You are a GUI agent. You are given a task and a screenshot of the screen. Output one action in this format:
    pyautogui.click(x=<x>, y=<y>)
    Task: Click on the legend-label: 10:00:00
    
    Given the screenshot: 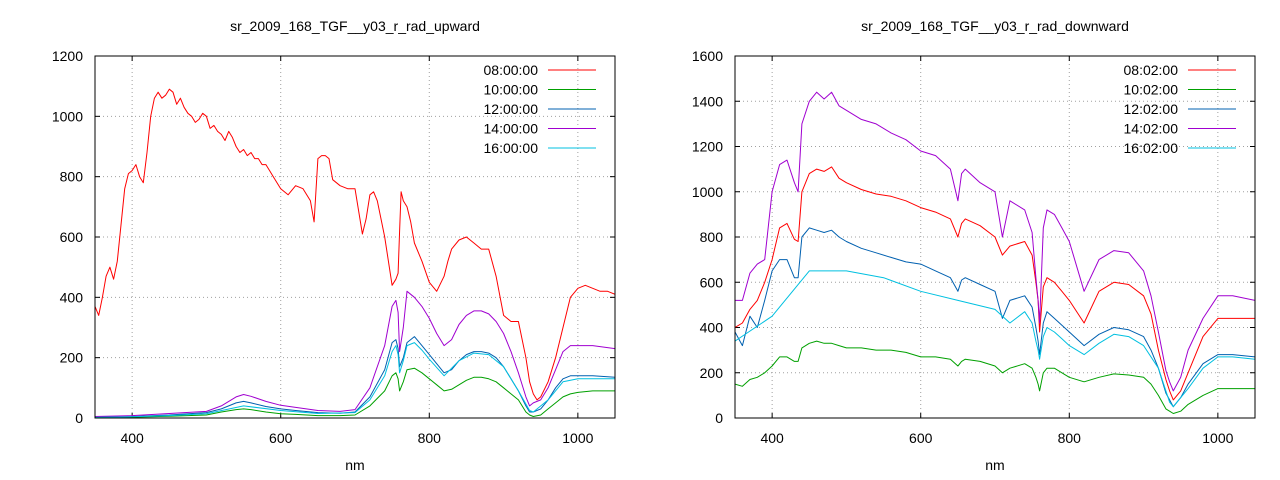 What is the action you would take?
    pyautogui.click(x=511, y=90)
    